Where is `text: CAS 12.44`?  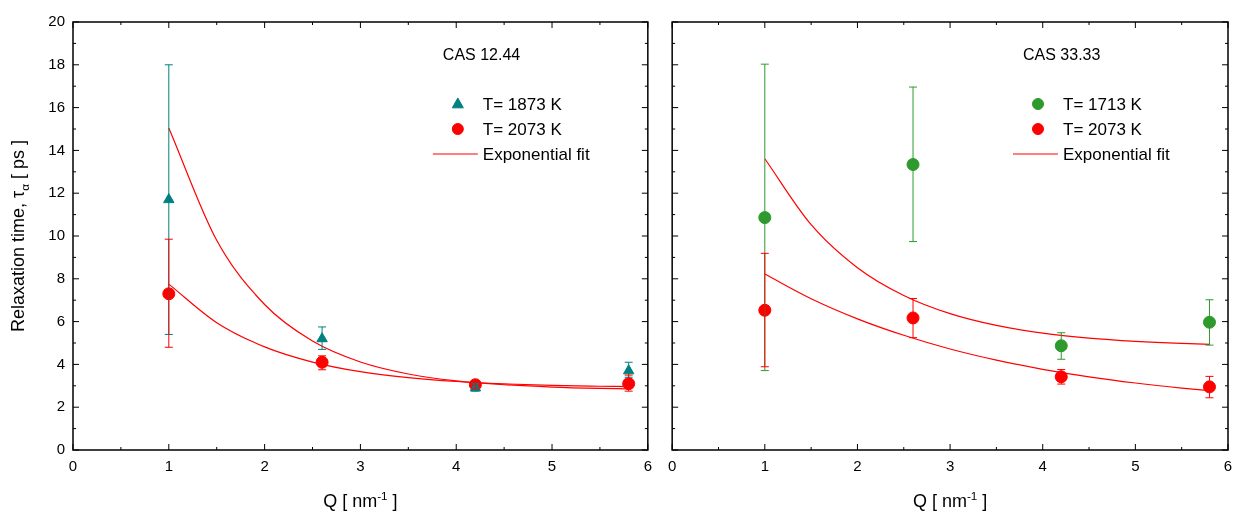 text: CAS 12.44 is located at coordinates (481, 54).